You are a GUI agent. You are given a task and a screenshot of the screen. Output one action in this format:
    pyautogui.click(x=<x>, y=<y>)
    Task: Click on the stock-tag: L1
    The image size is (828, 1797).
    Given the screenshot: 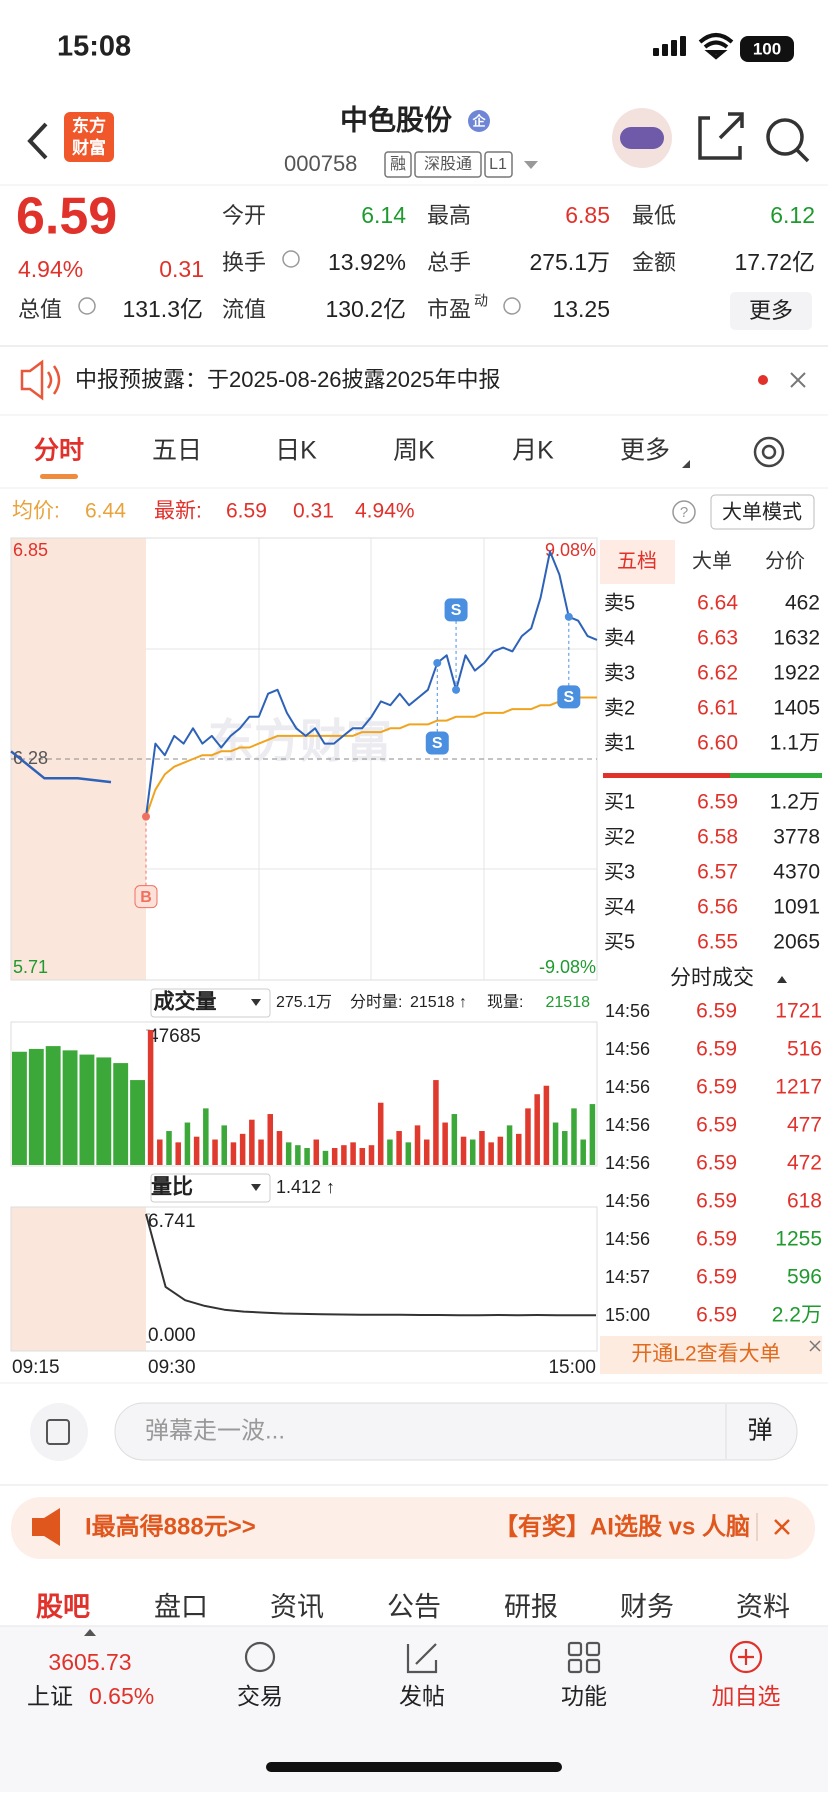 What is the action you would take?
    pyautogui.click(x=498, y=164)
    